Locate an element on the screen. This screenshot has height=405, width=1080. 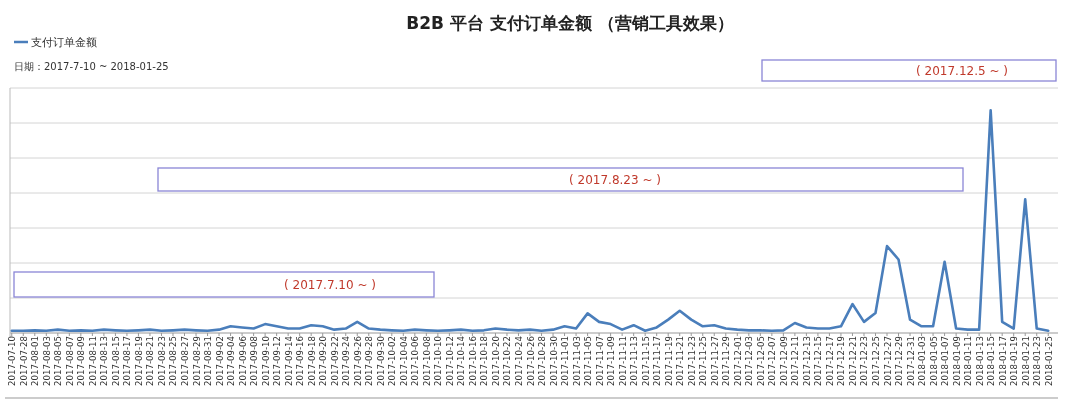
x-tick-label: 2017-09-26 is located at coordinates (357, 361).